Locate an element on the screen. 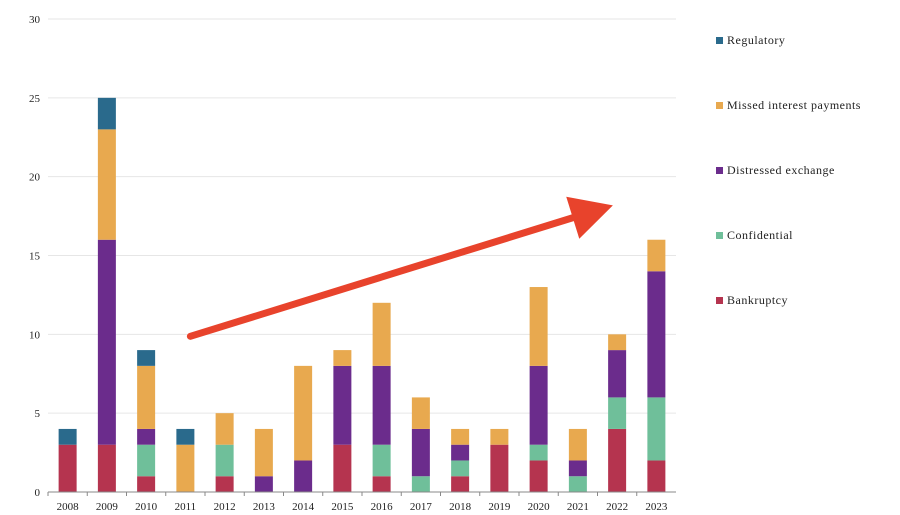 This screenshot has width=900, height=515. legend-label: Regulatory is located at coordinates (756, 40).